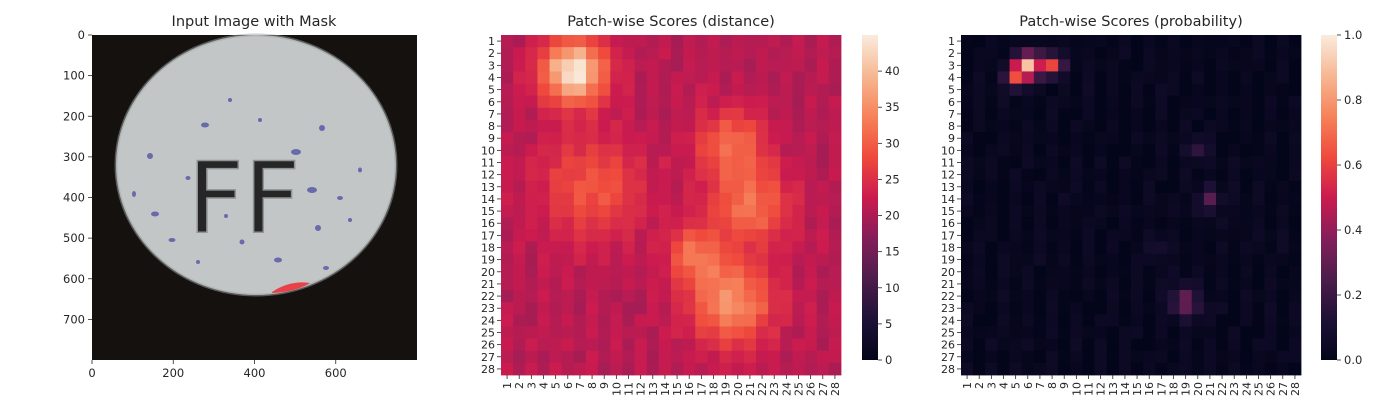 Image resolution: width=1400 pixels, height=400 pixels. I want to click on y-tick-label: 8, so click(491, 126).